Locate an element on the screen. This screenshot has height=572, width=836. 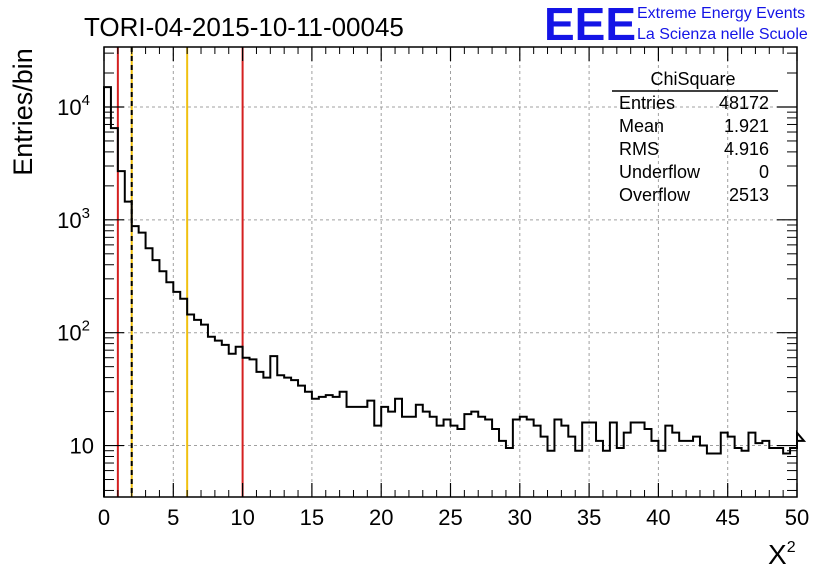
eee-logo-acronym: EEE is located at coordinates (590, 25).